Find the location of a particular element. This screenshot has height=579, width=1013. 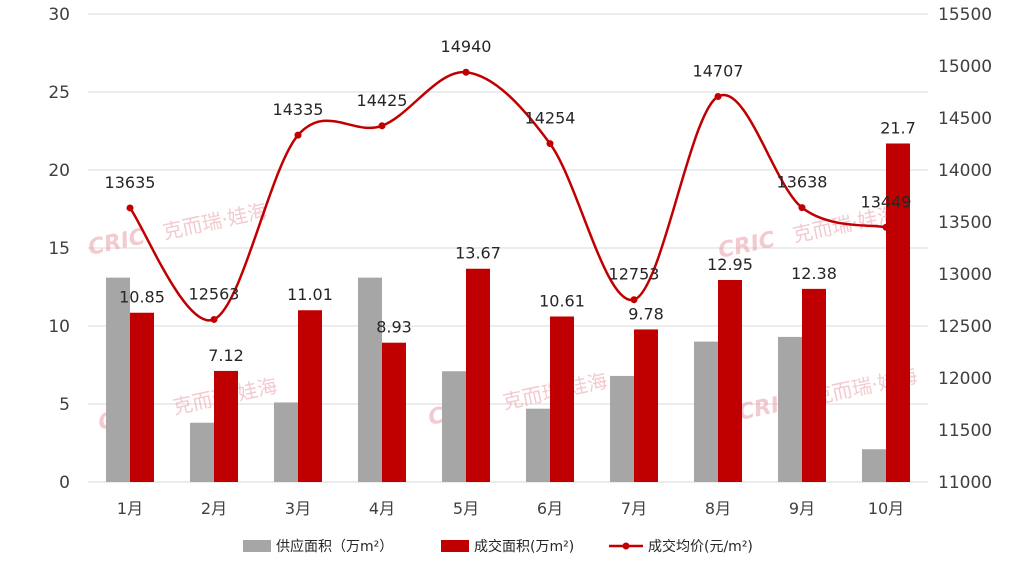

legend-label-price: 成交均价(元/m²) is located at coordinates (700, 546).